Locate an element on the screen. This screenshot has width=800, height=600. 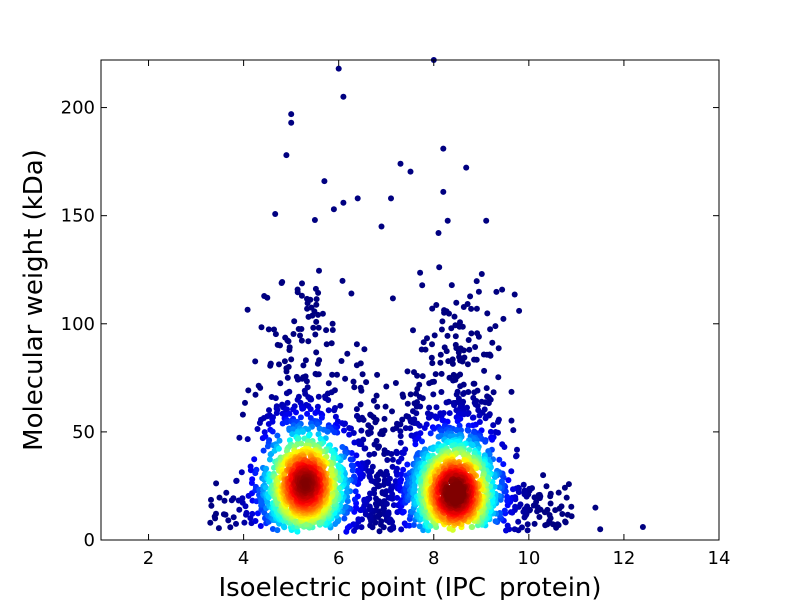
y-tick-label: 150 is located at coordinates (78, 216).